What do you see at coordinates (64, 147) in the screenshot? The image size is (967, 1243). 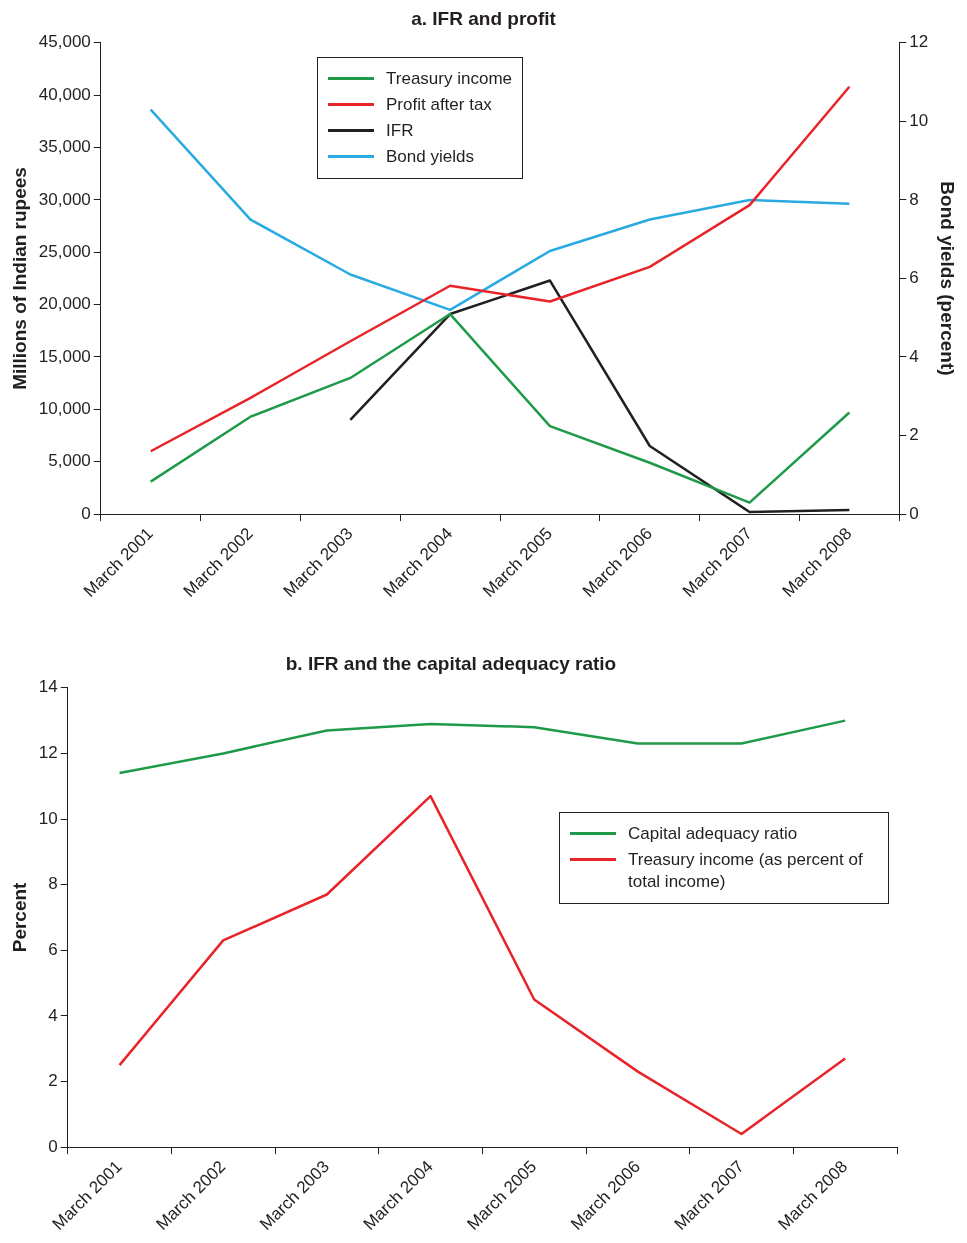 I see `y-tick-label: 35,000` at bounding box center [64, 147].